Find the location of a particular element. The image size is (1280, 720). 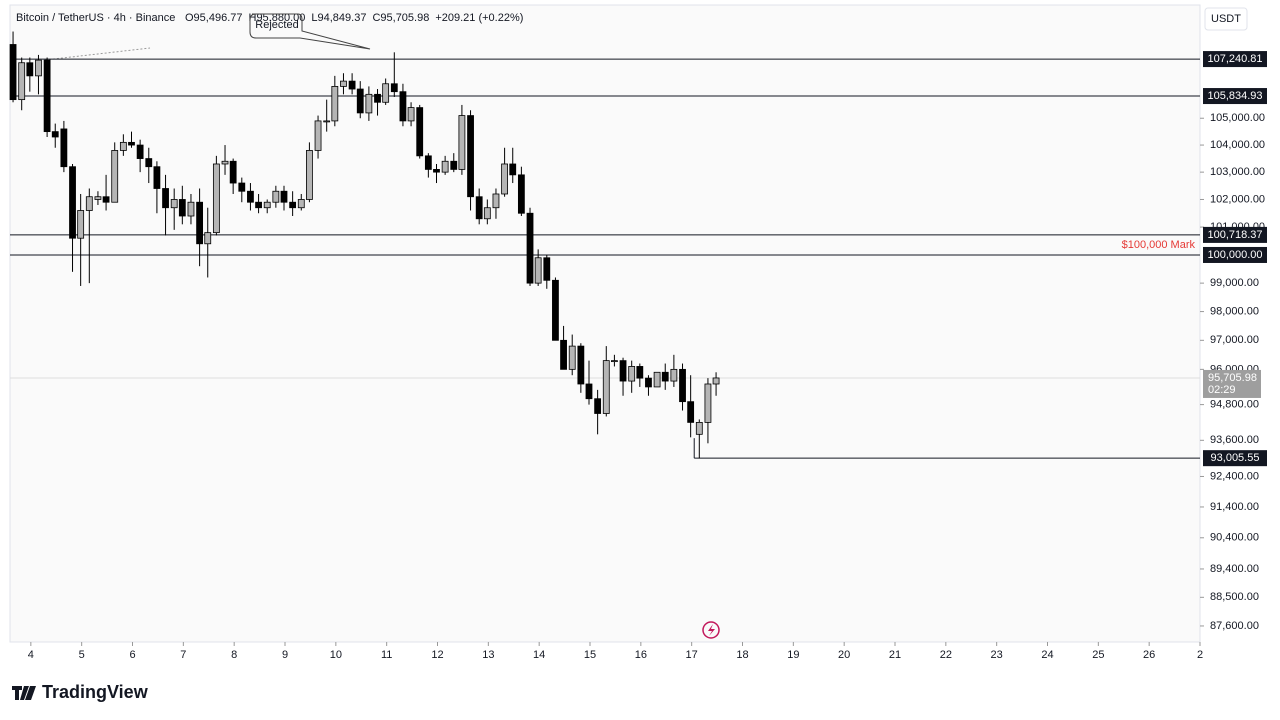

x-tick-label: 9 is located at coordinates (285, 655).